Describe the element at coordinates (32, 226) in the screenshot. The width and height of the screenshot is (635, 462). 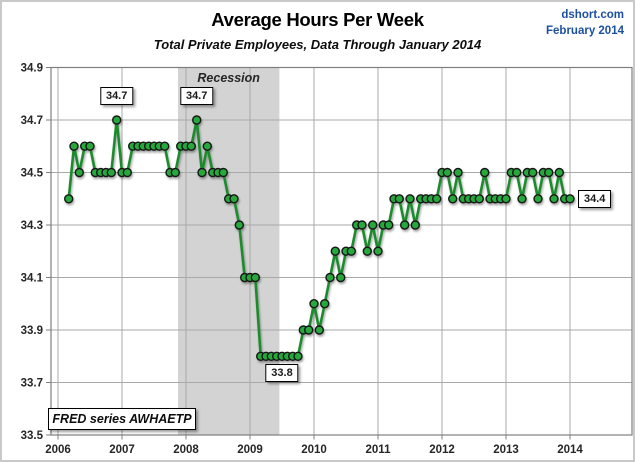
I see `y-axis-tick-label: 34.3` at that location.